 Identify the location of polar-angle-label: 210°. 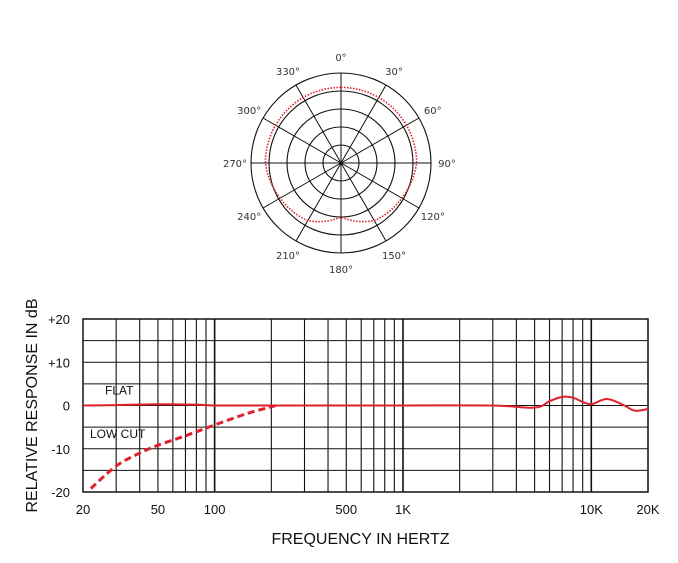
(288, 256).